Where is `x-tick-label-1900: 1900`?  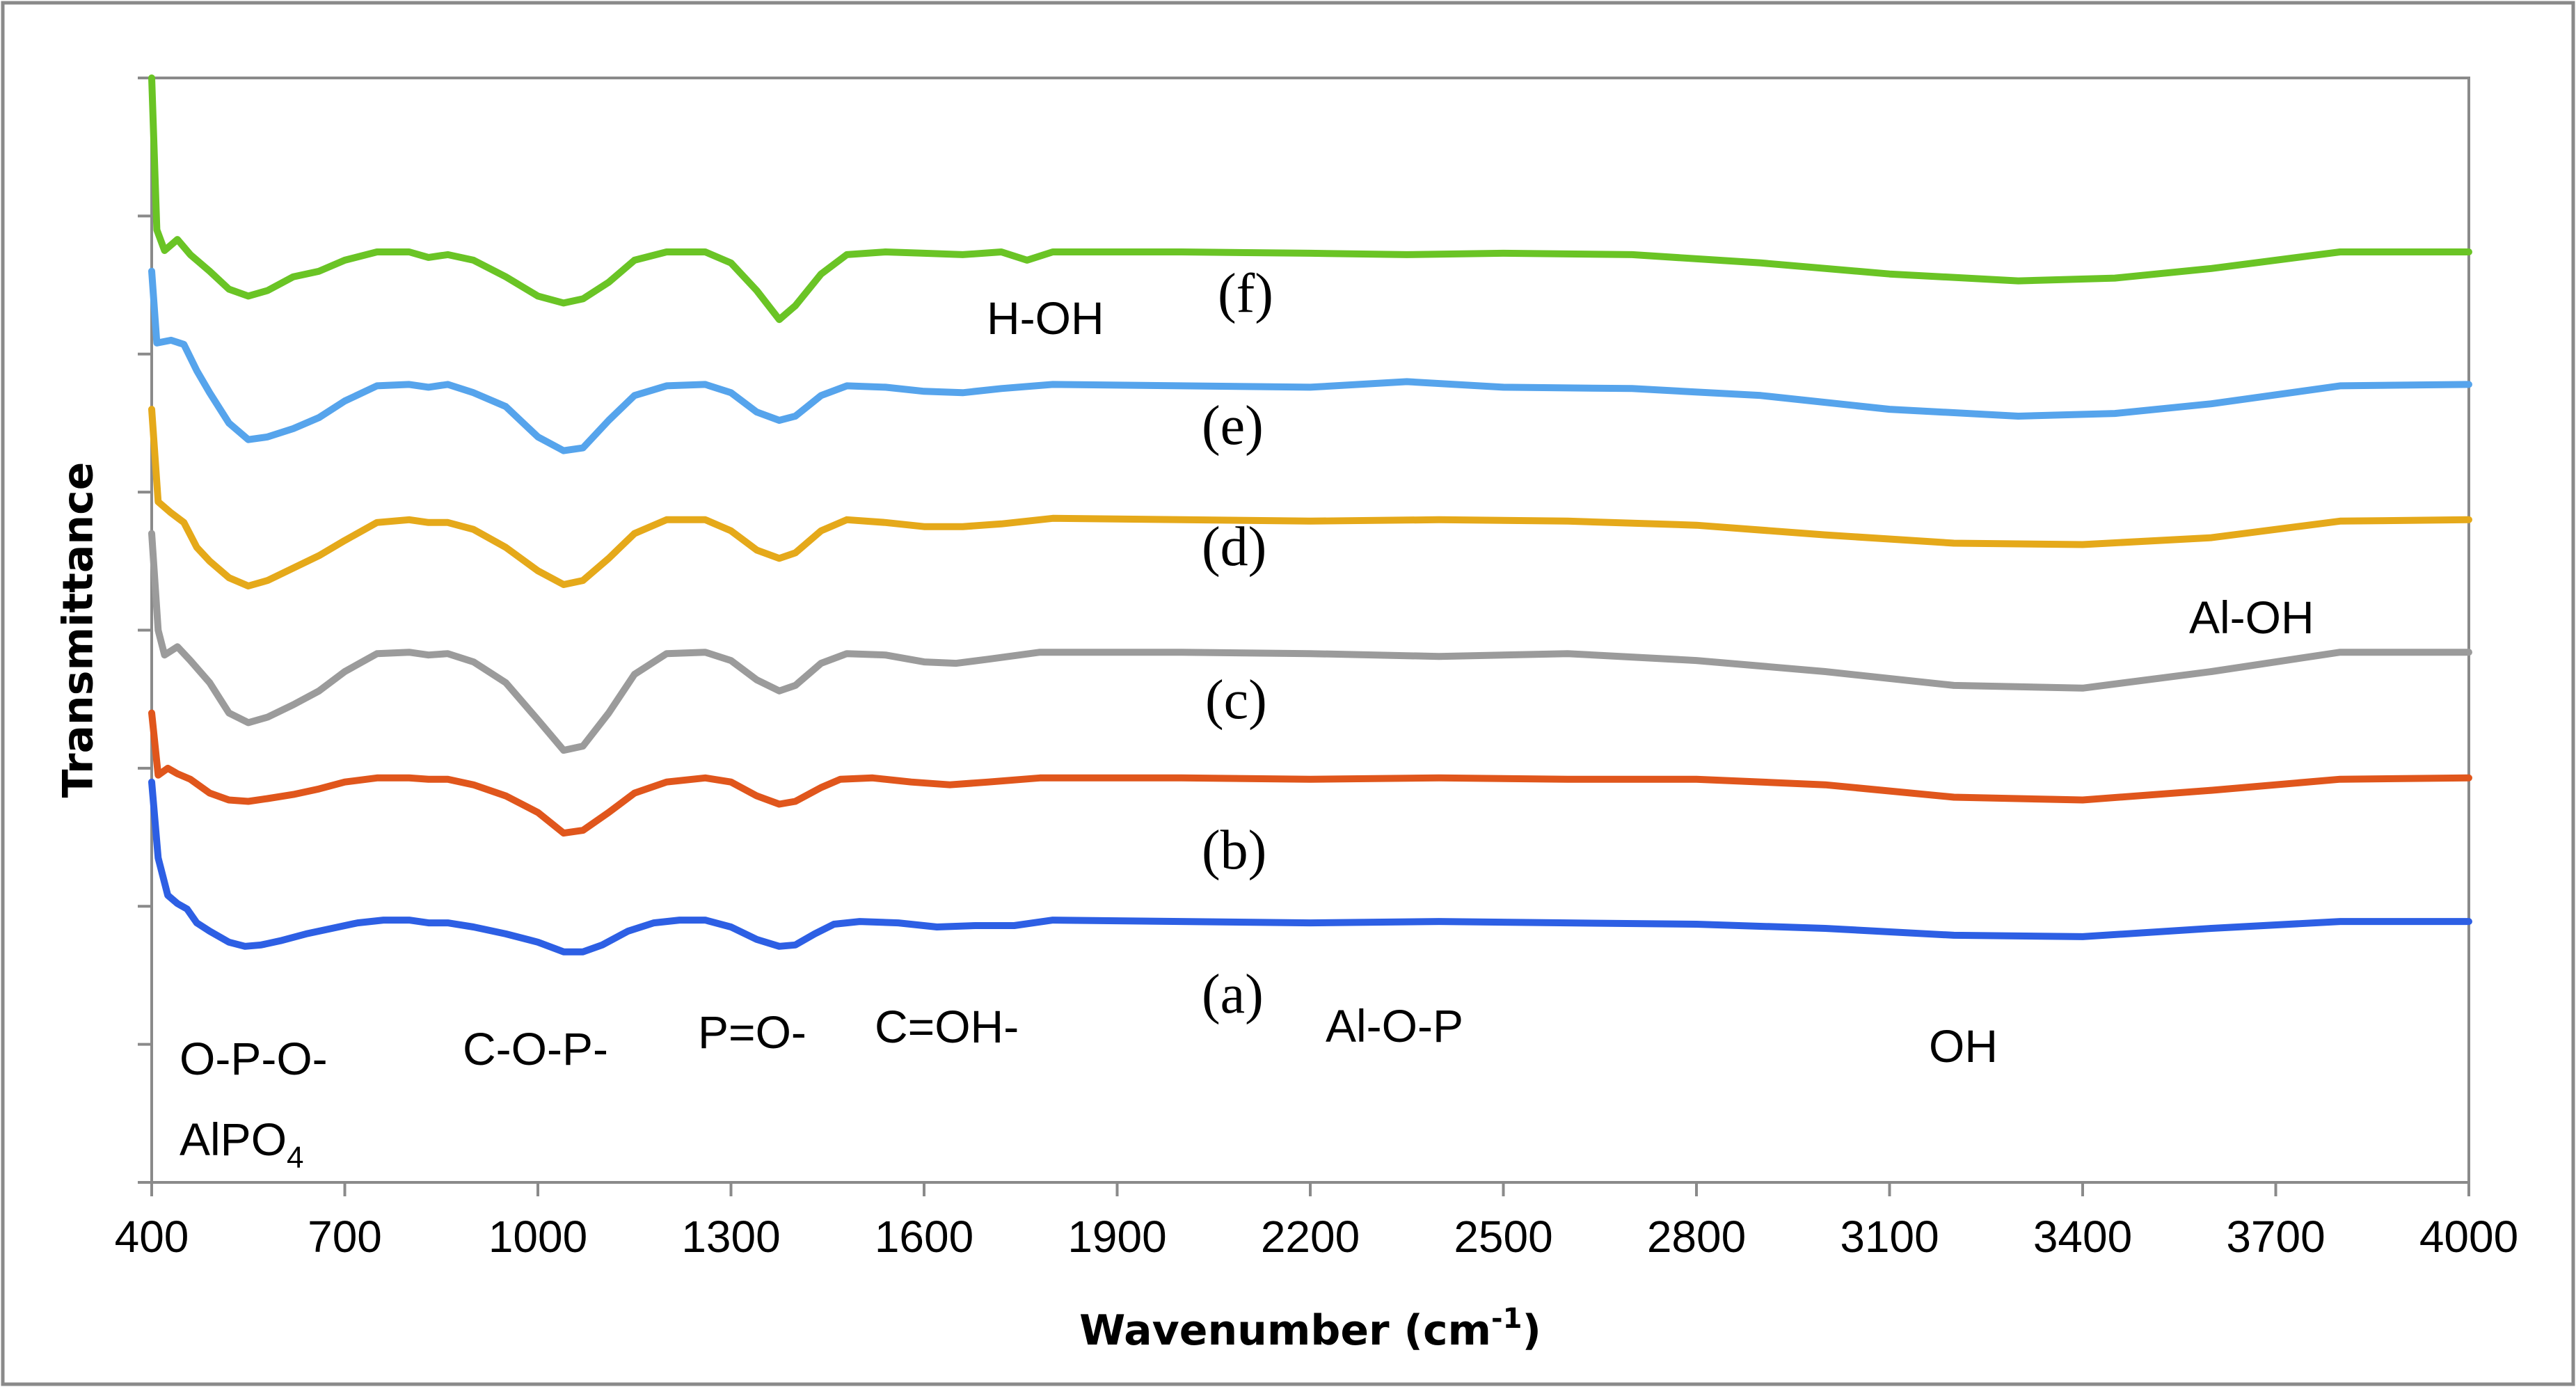 x-tick-label-1900: 1900 is located at coordinates (1116, 1237).